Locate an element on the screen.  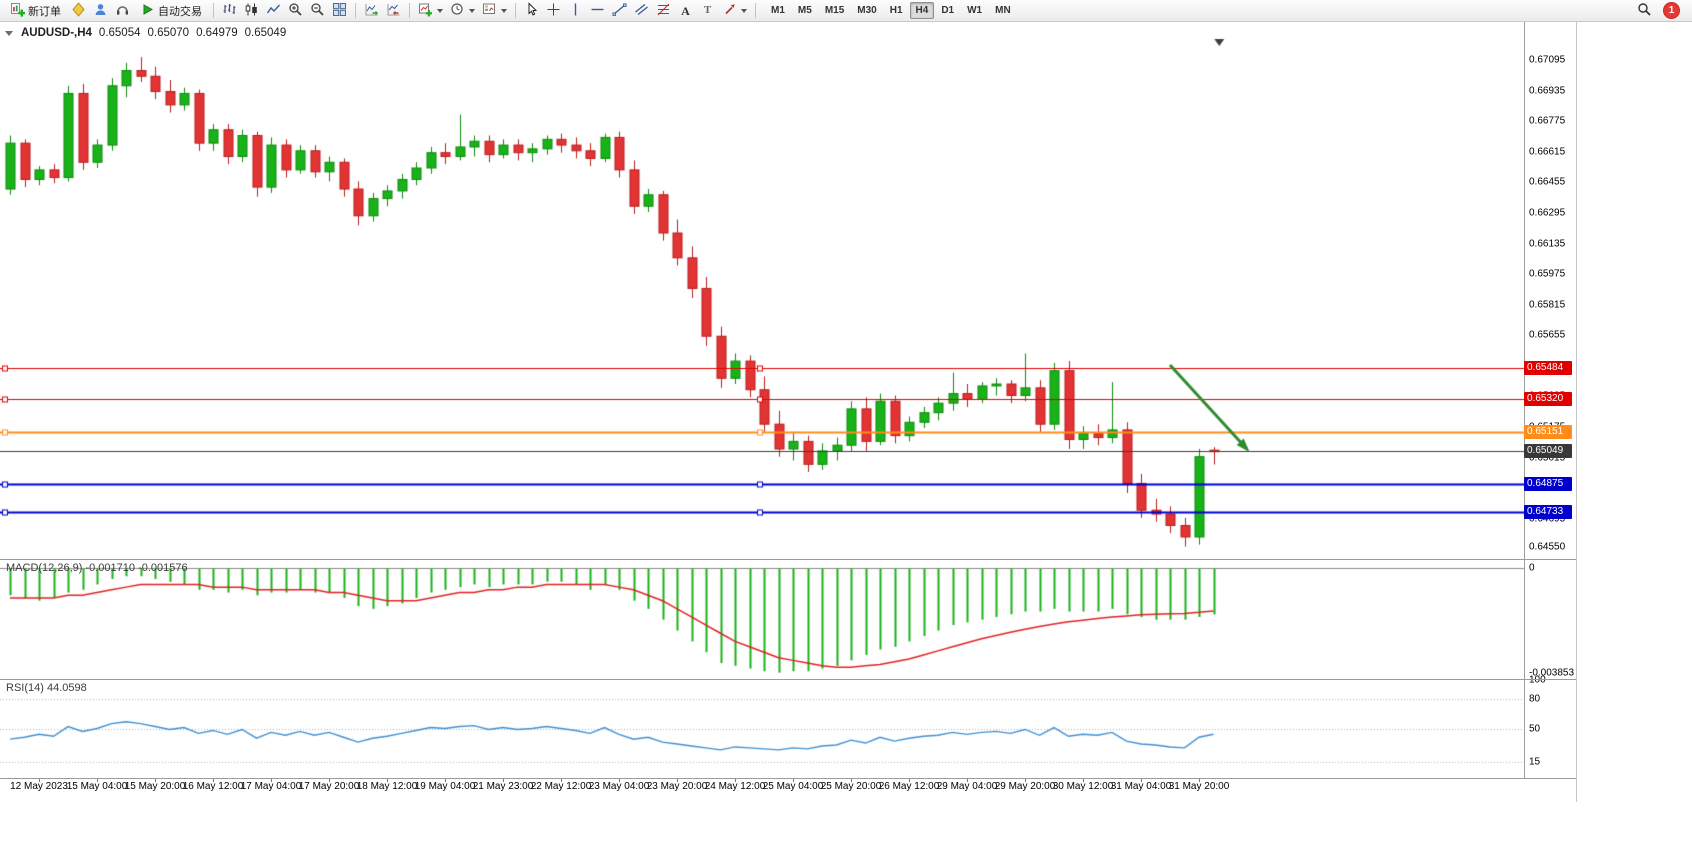
channel-button is located at coordinates (641, 10).